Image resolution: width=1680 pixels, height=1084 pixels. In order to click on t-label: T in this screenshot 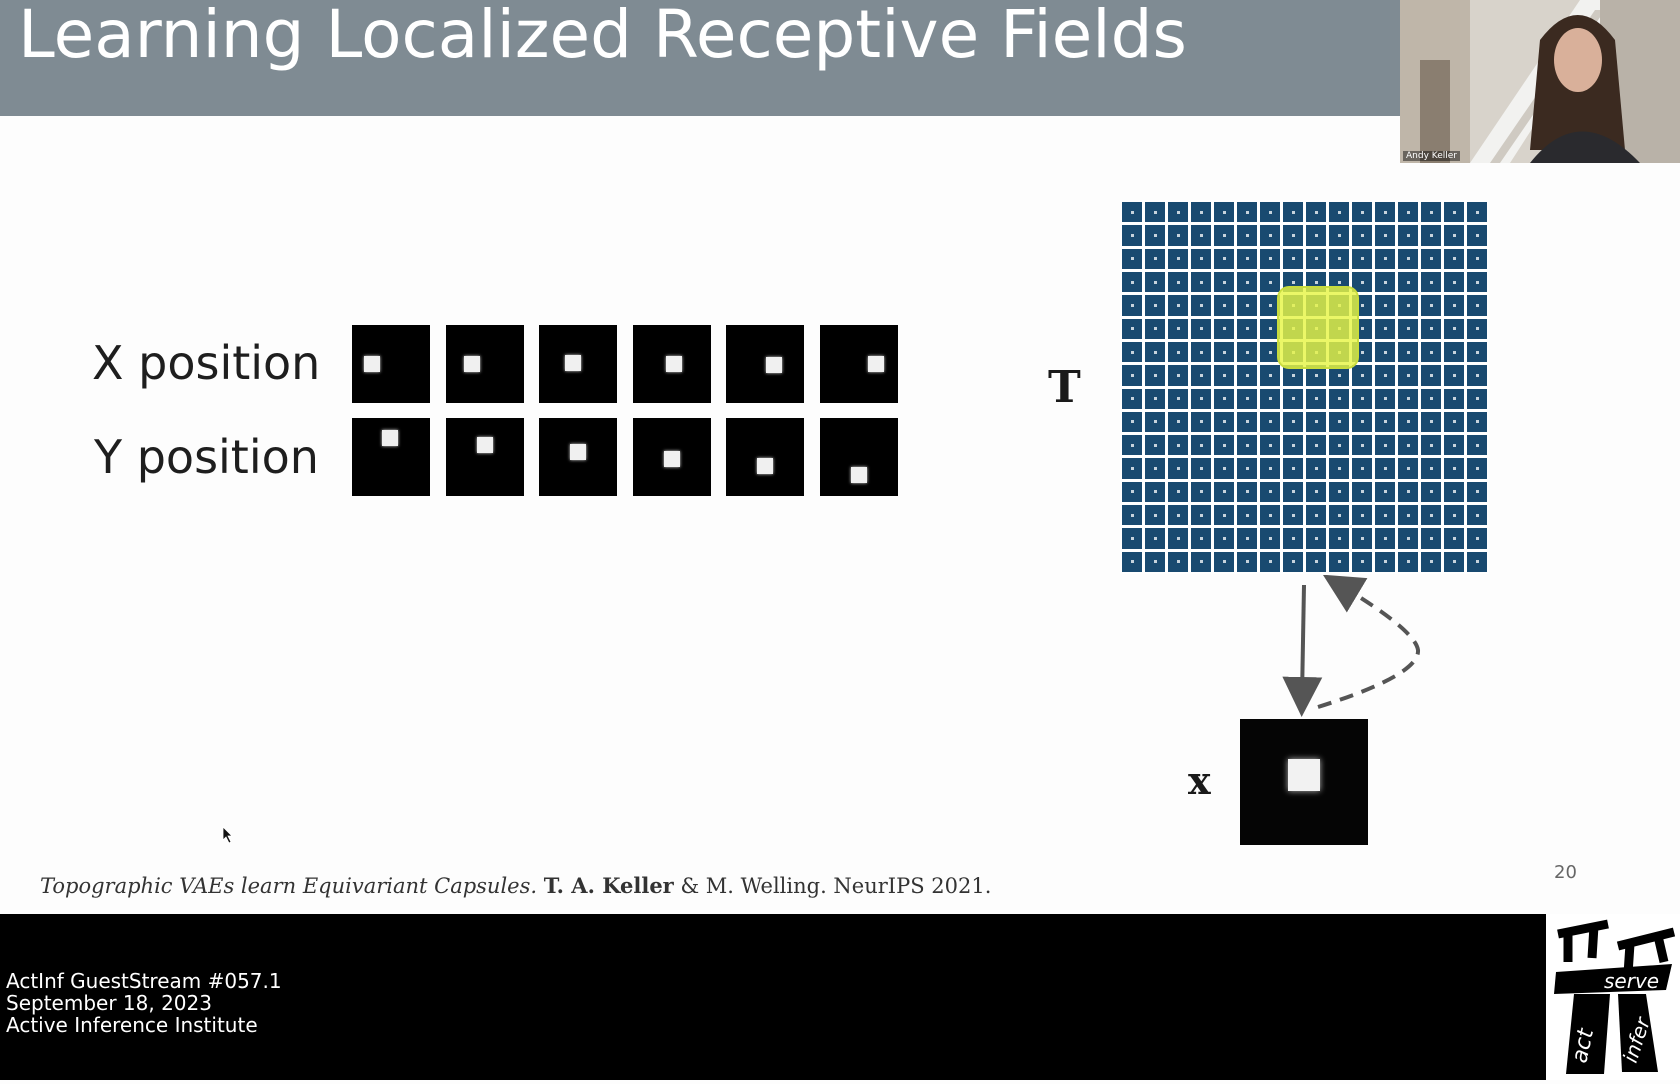, I will do `click(1064, 387)`.